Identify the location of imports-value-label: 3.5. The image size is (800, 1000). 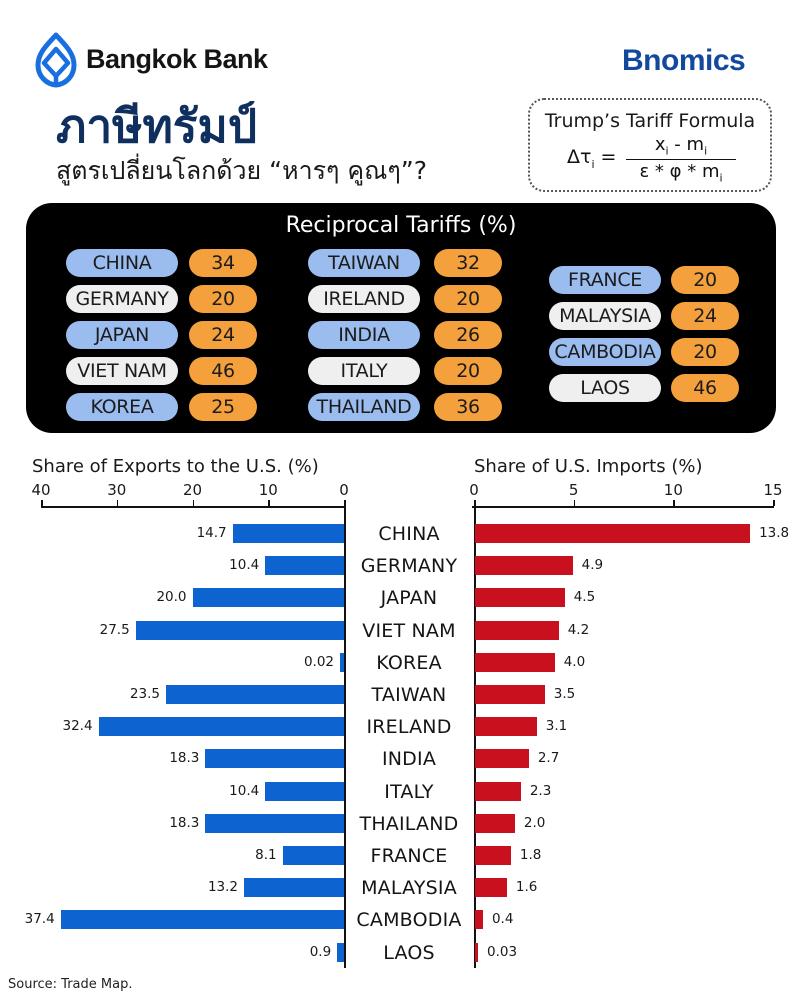
(564, 694).